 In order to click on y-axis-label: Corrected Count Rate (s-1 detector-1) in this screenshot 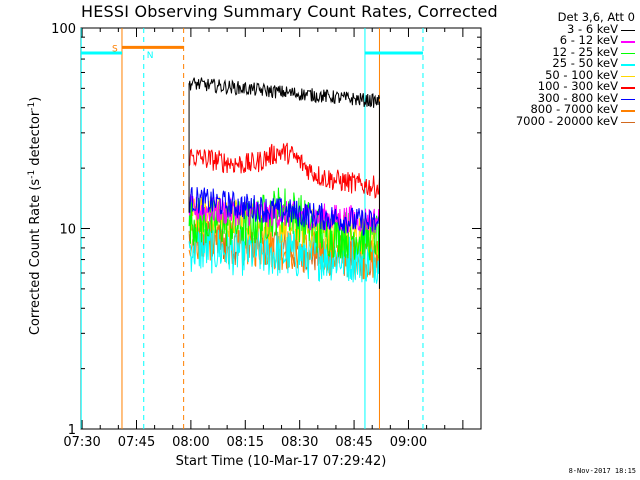, I will do `click(35, 216)`.